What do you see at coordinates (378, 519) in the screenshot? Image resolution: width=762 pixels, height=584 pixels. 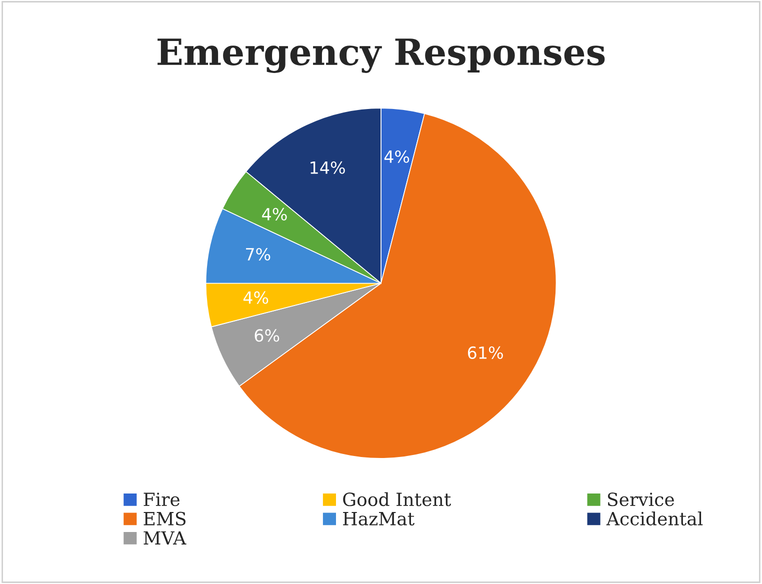 I see `legend-label: HazMat` at bounding box center [378, 519].